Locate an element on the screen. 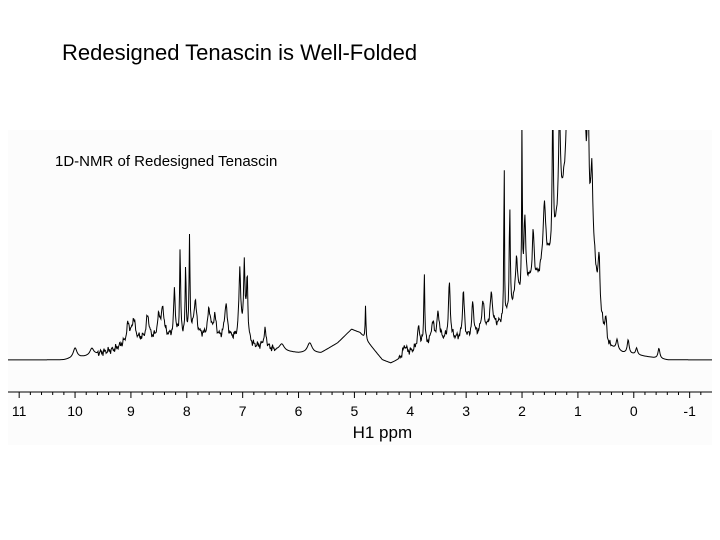 The image size is (720, 540). x-axis-title: H1 ppm is located at coordinates (383, 432).